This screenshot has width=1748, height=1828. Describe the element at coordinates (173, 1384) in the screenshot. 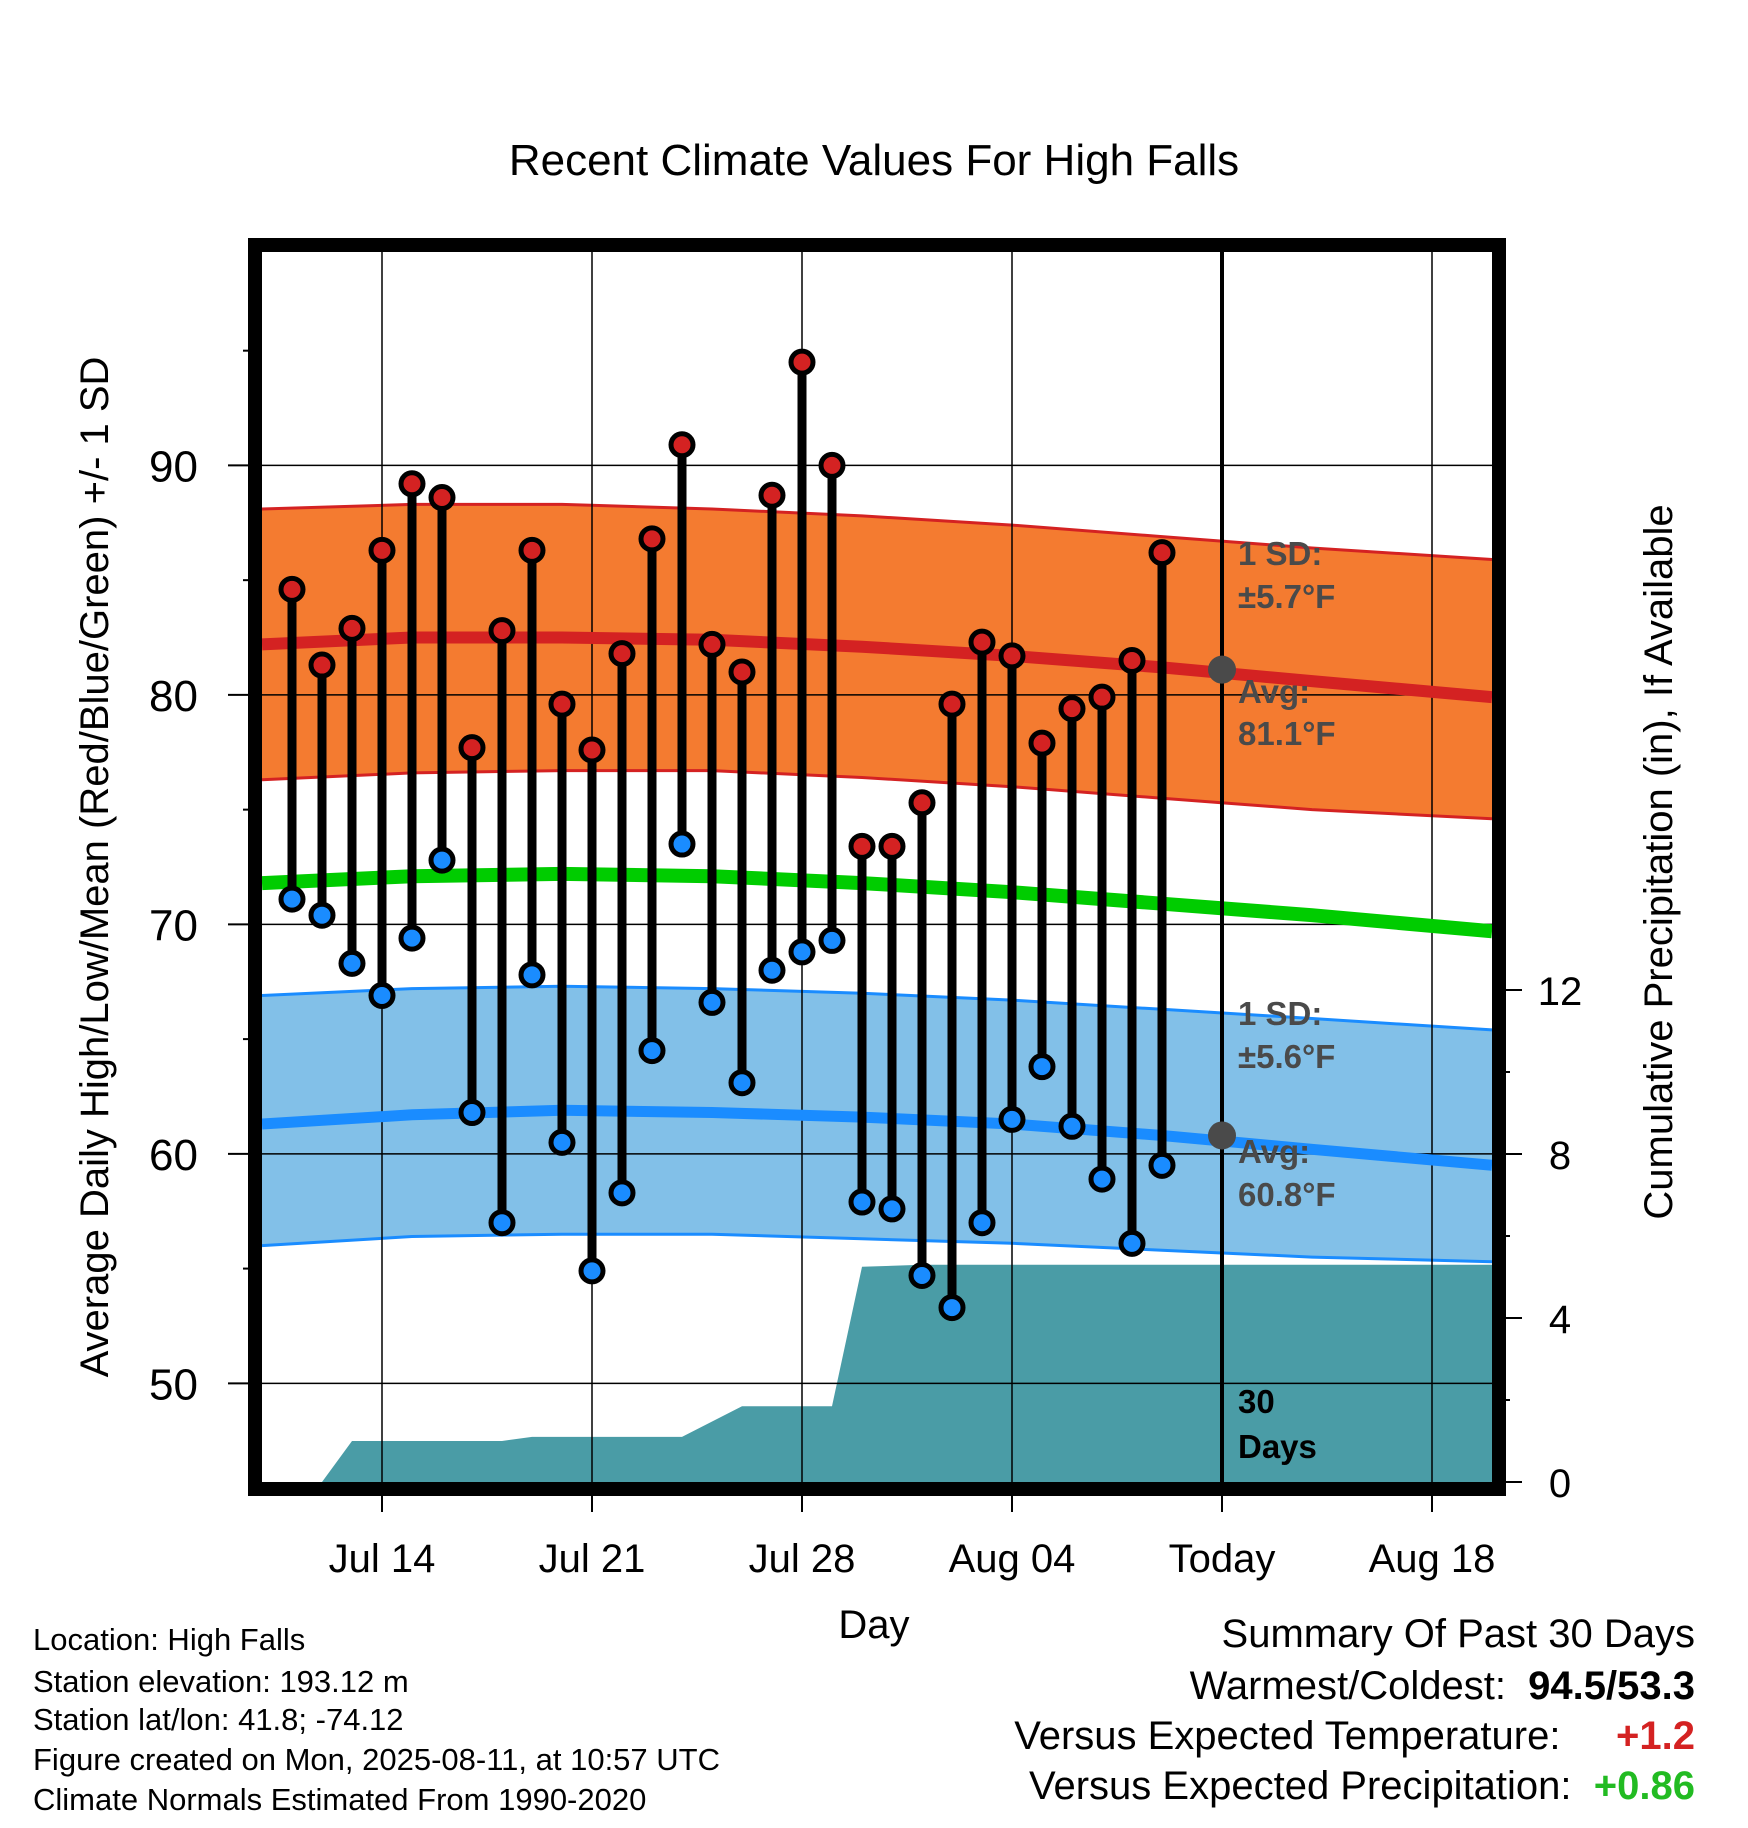

I see `y-left-tick-label: 50` at that location.